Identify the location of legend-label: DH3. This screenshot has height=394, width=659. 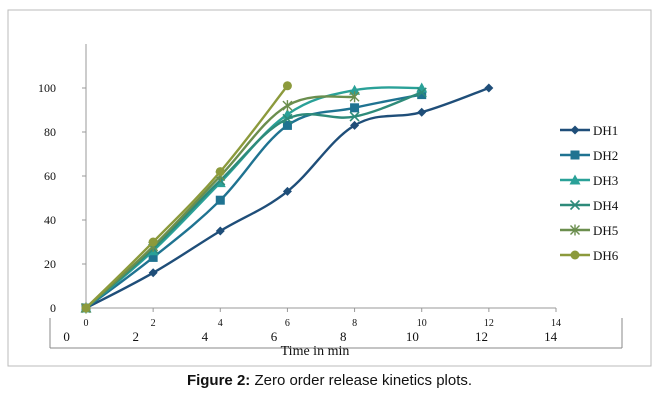
(605, 180).